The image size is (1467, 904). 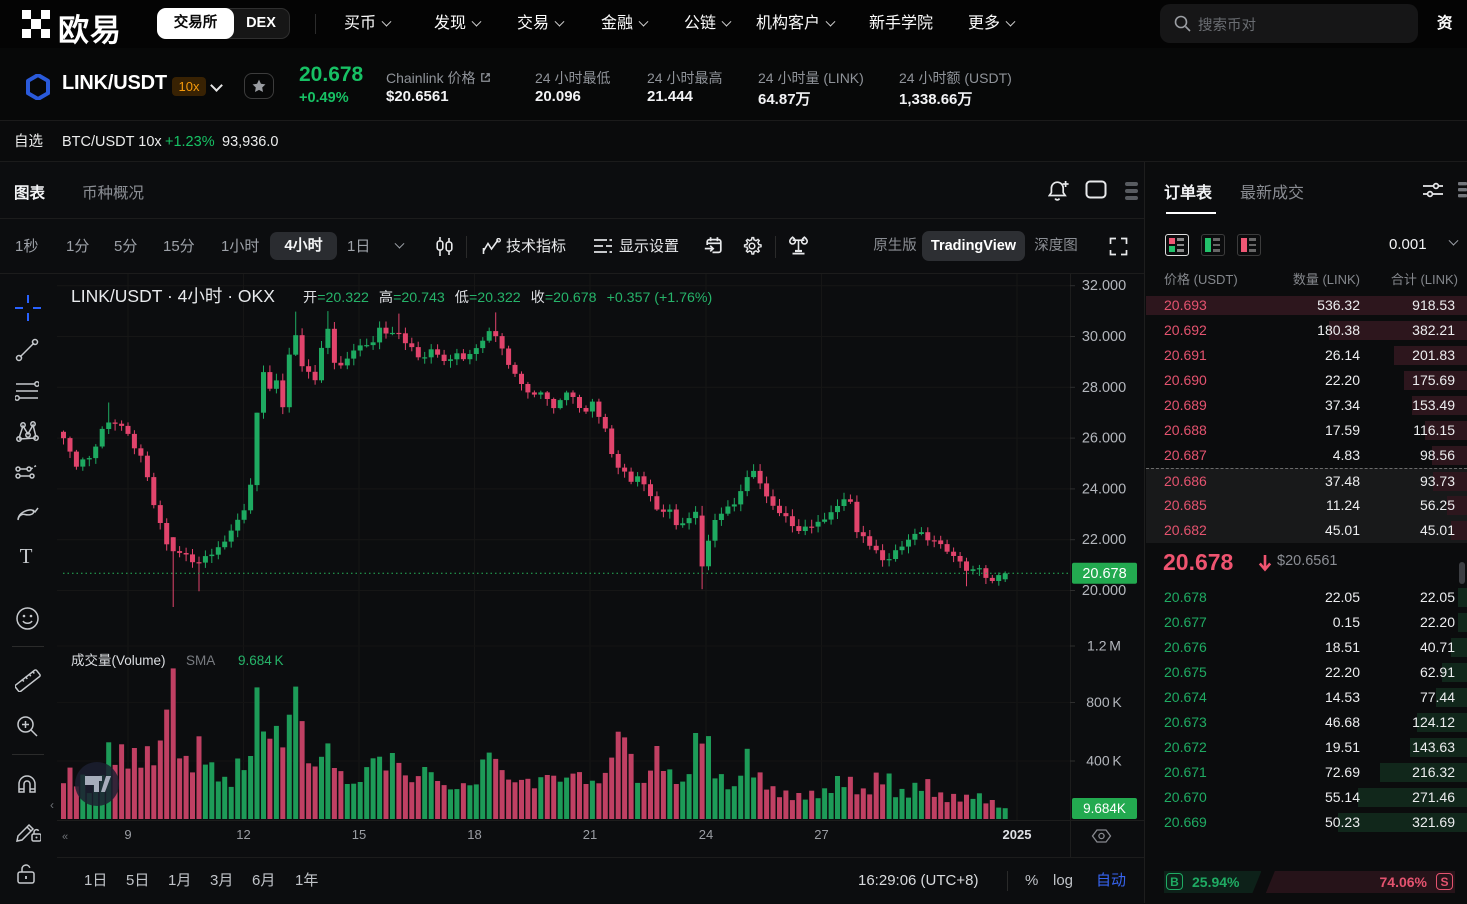 What do you see at coordinates (1104, 761) in the screenshot?
I see `svg-text: 400 K` at bounding box center [1104, 761].